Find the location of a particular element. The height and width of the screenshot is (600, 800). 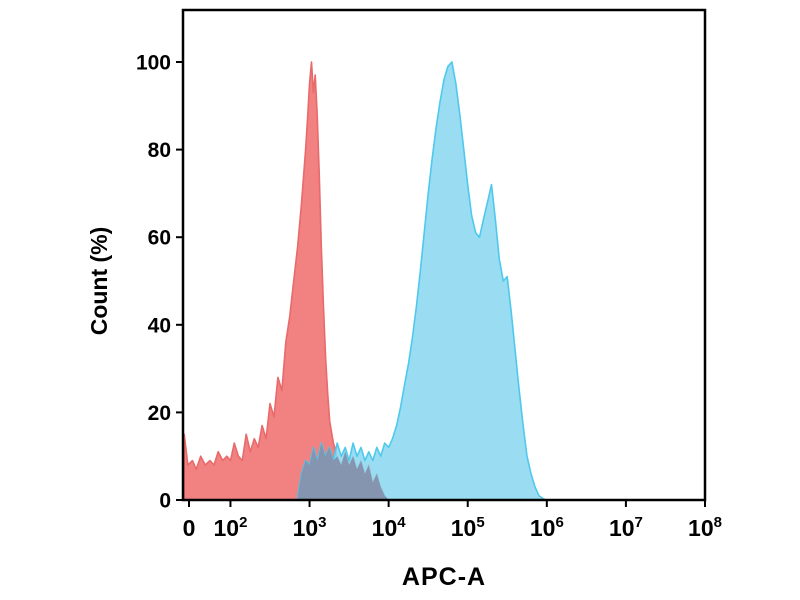

y-tick-label: 40 is located at coordinates (159, 325).